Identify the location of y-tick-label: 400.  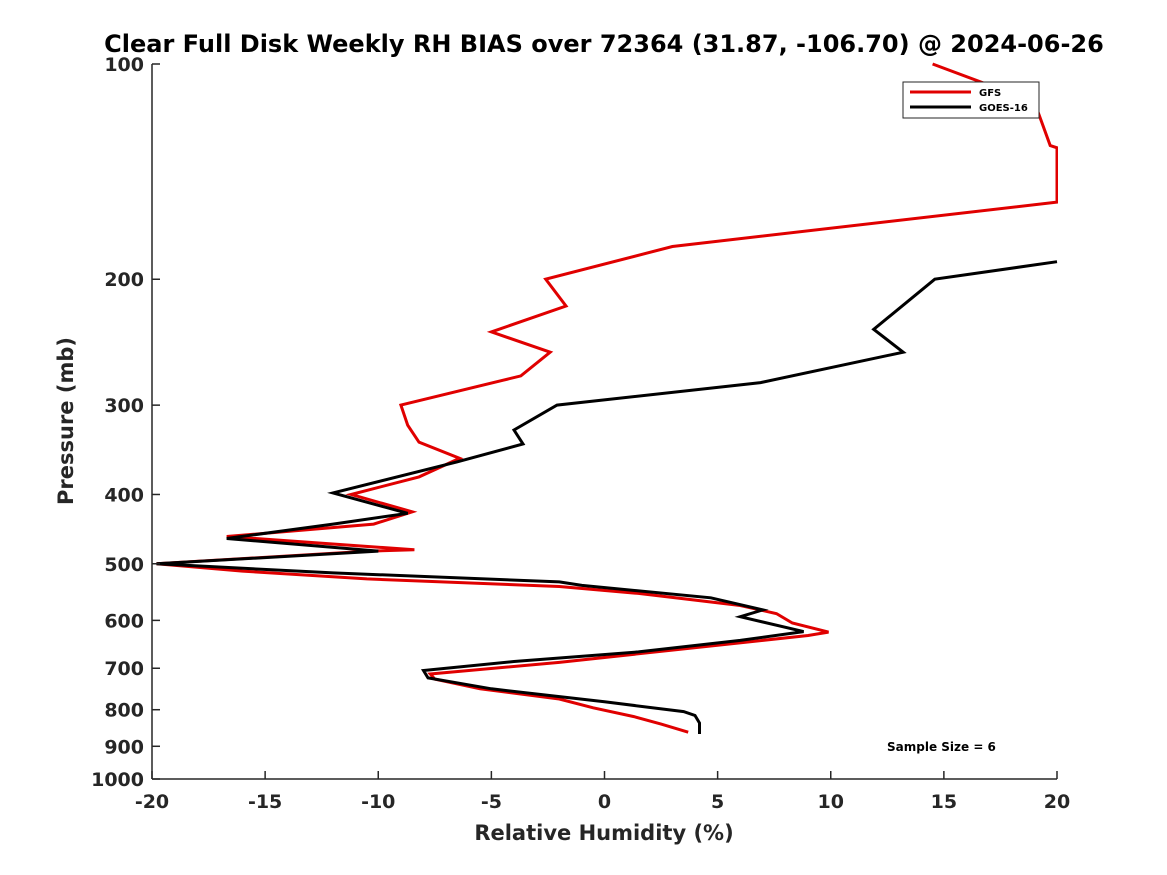
(124, 495).